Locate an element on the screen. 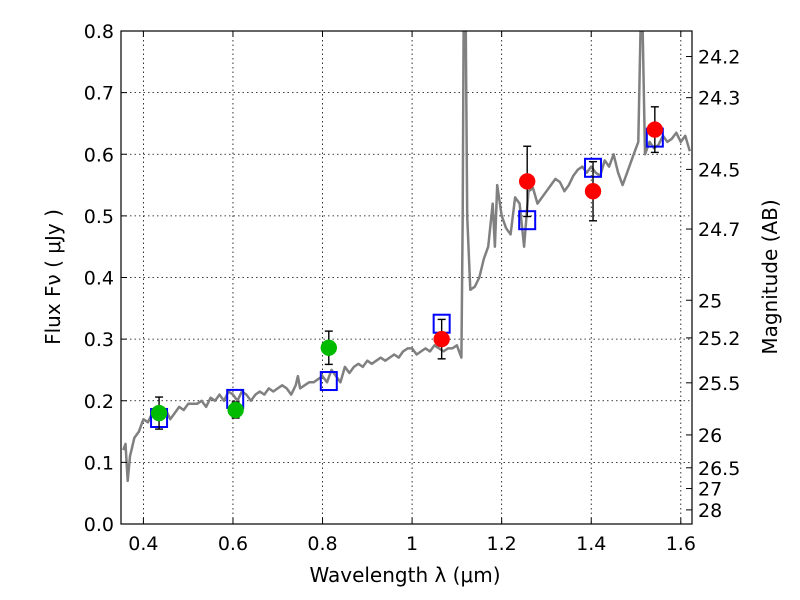 This screenshot has width=800, height=600. x-tick-label: 0.6 is located at coordinates (233, 544).